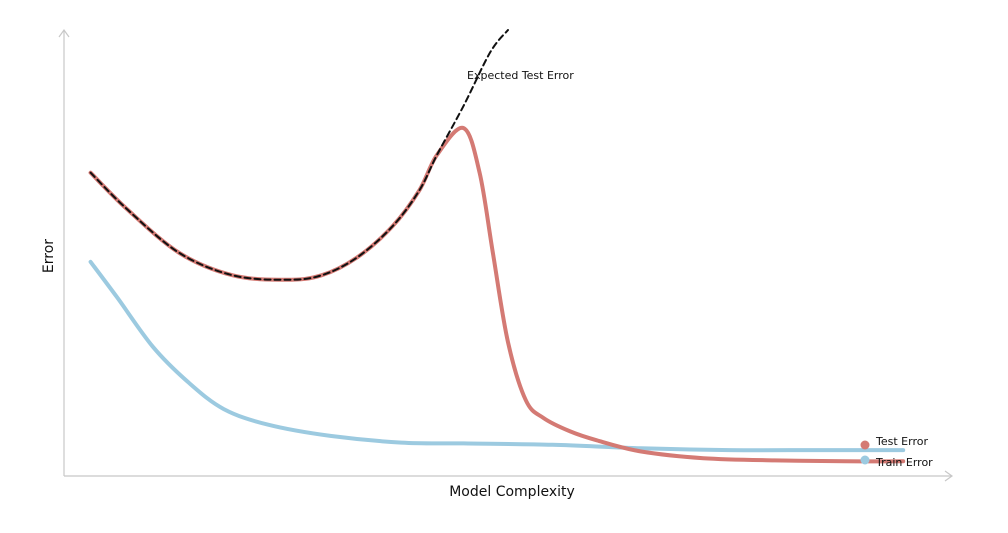  I want to click on expected-test-error-label: Expected Test Error, so click(520, 75).